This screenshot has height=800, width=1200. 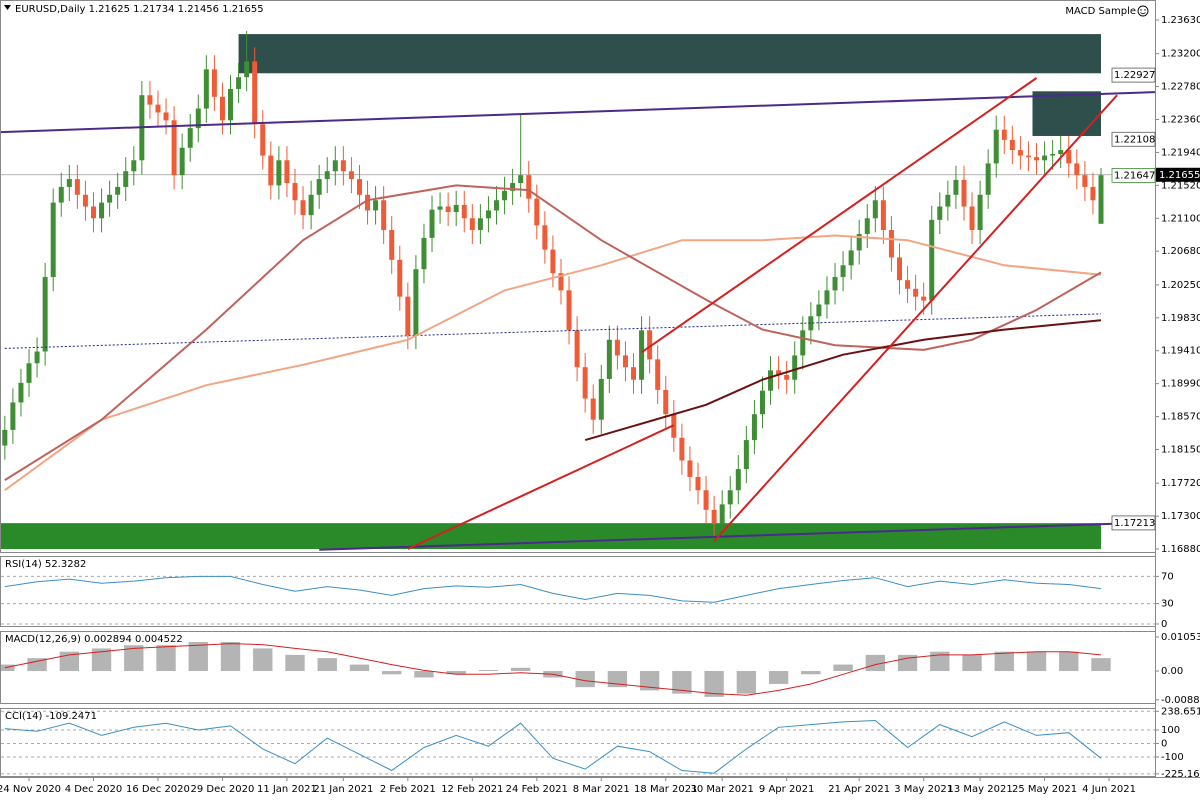 What do you see at coordinates (578, 742) in the screenshot?
I see `panel-plot` at bounding box center [578, 742].